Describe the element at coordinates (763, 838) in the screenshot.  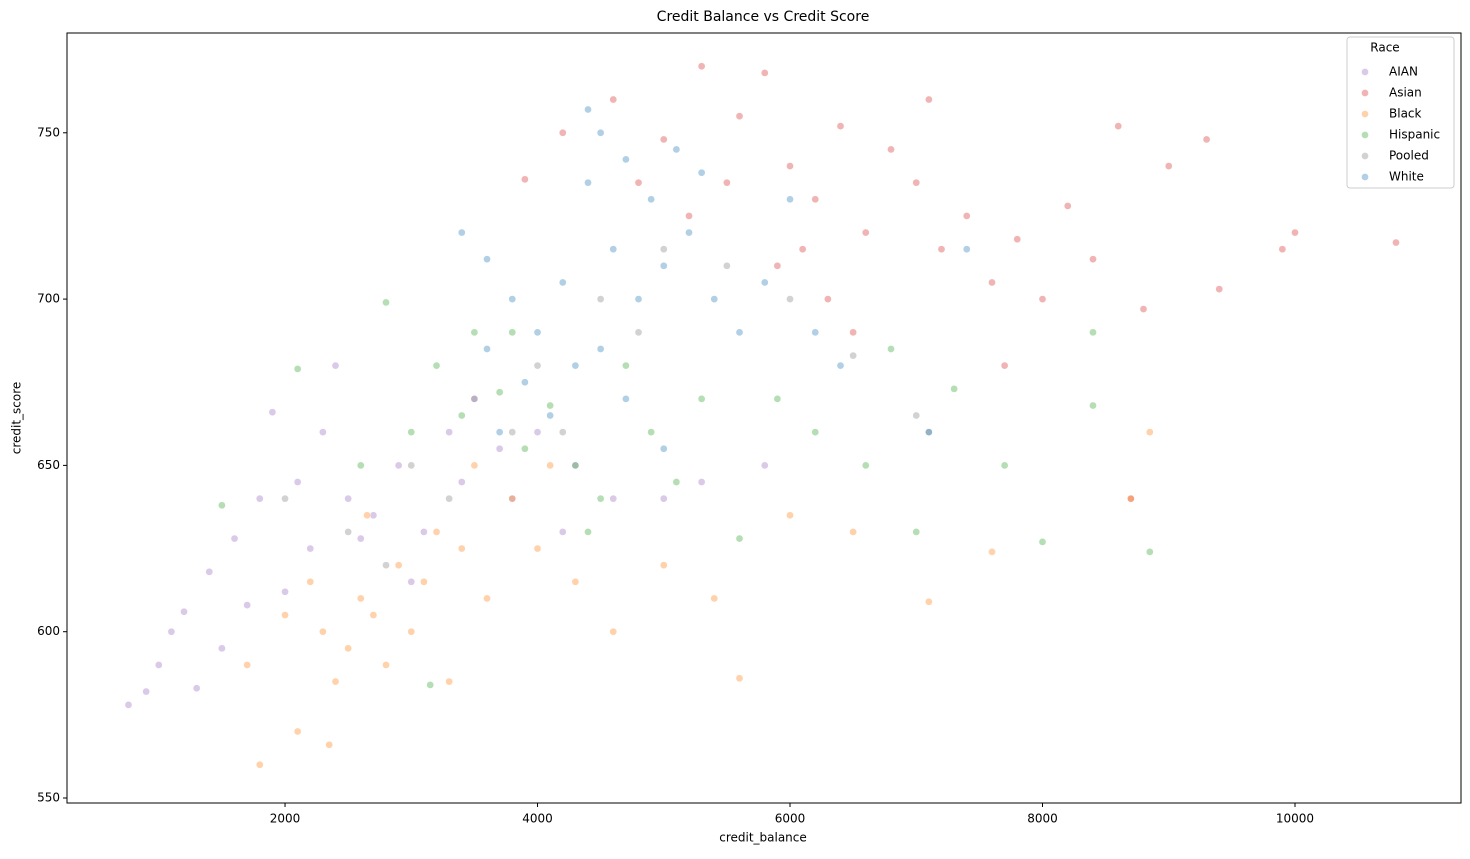
I see `x-axis-label: credit_balance` at that location.